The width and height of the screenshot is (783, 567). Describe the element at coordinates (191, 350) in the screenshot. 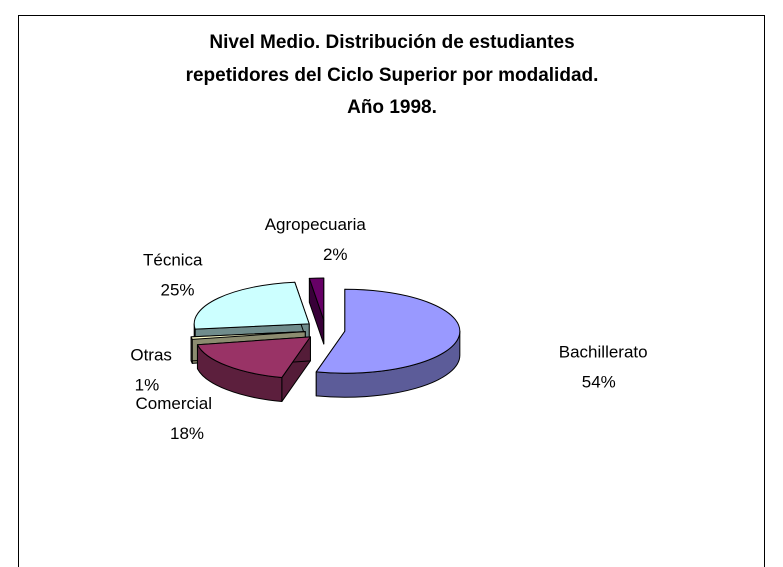

I see `slice-rim` at that location.